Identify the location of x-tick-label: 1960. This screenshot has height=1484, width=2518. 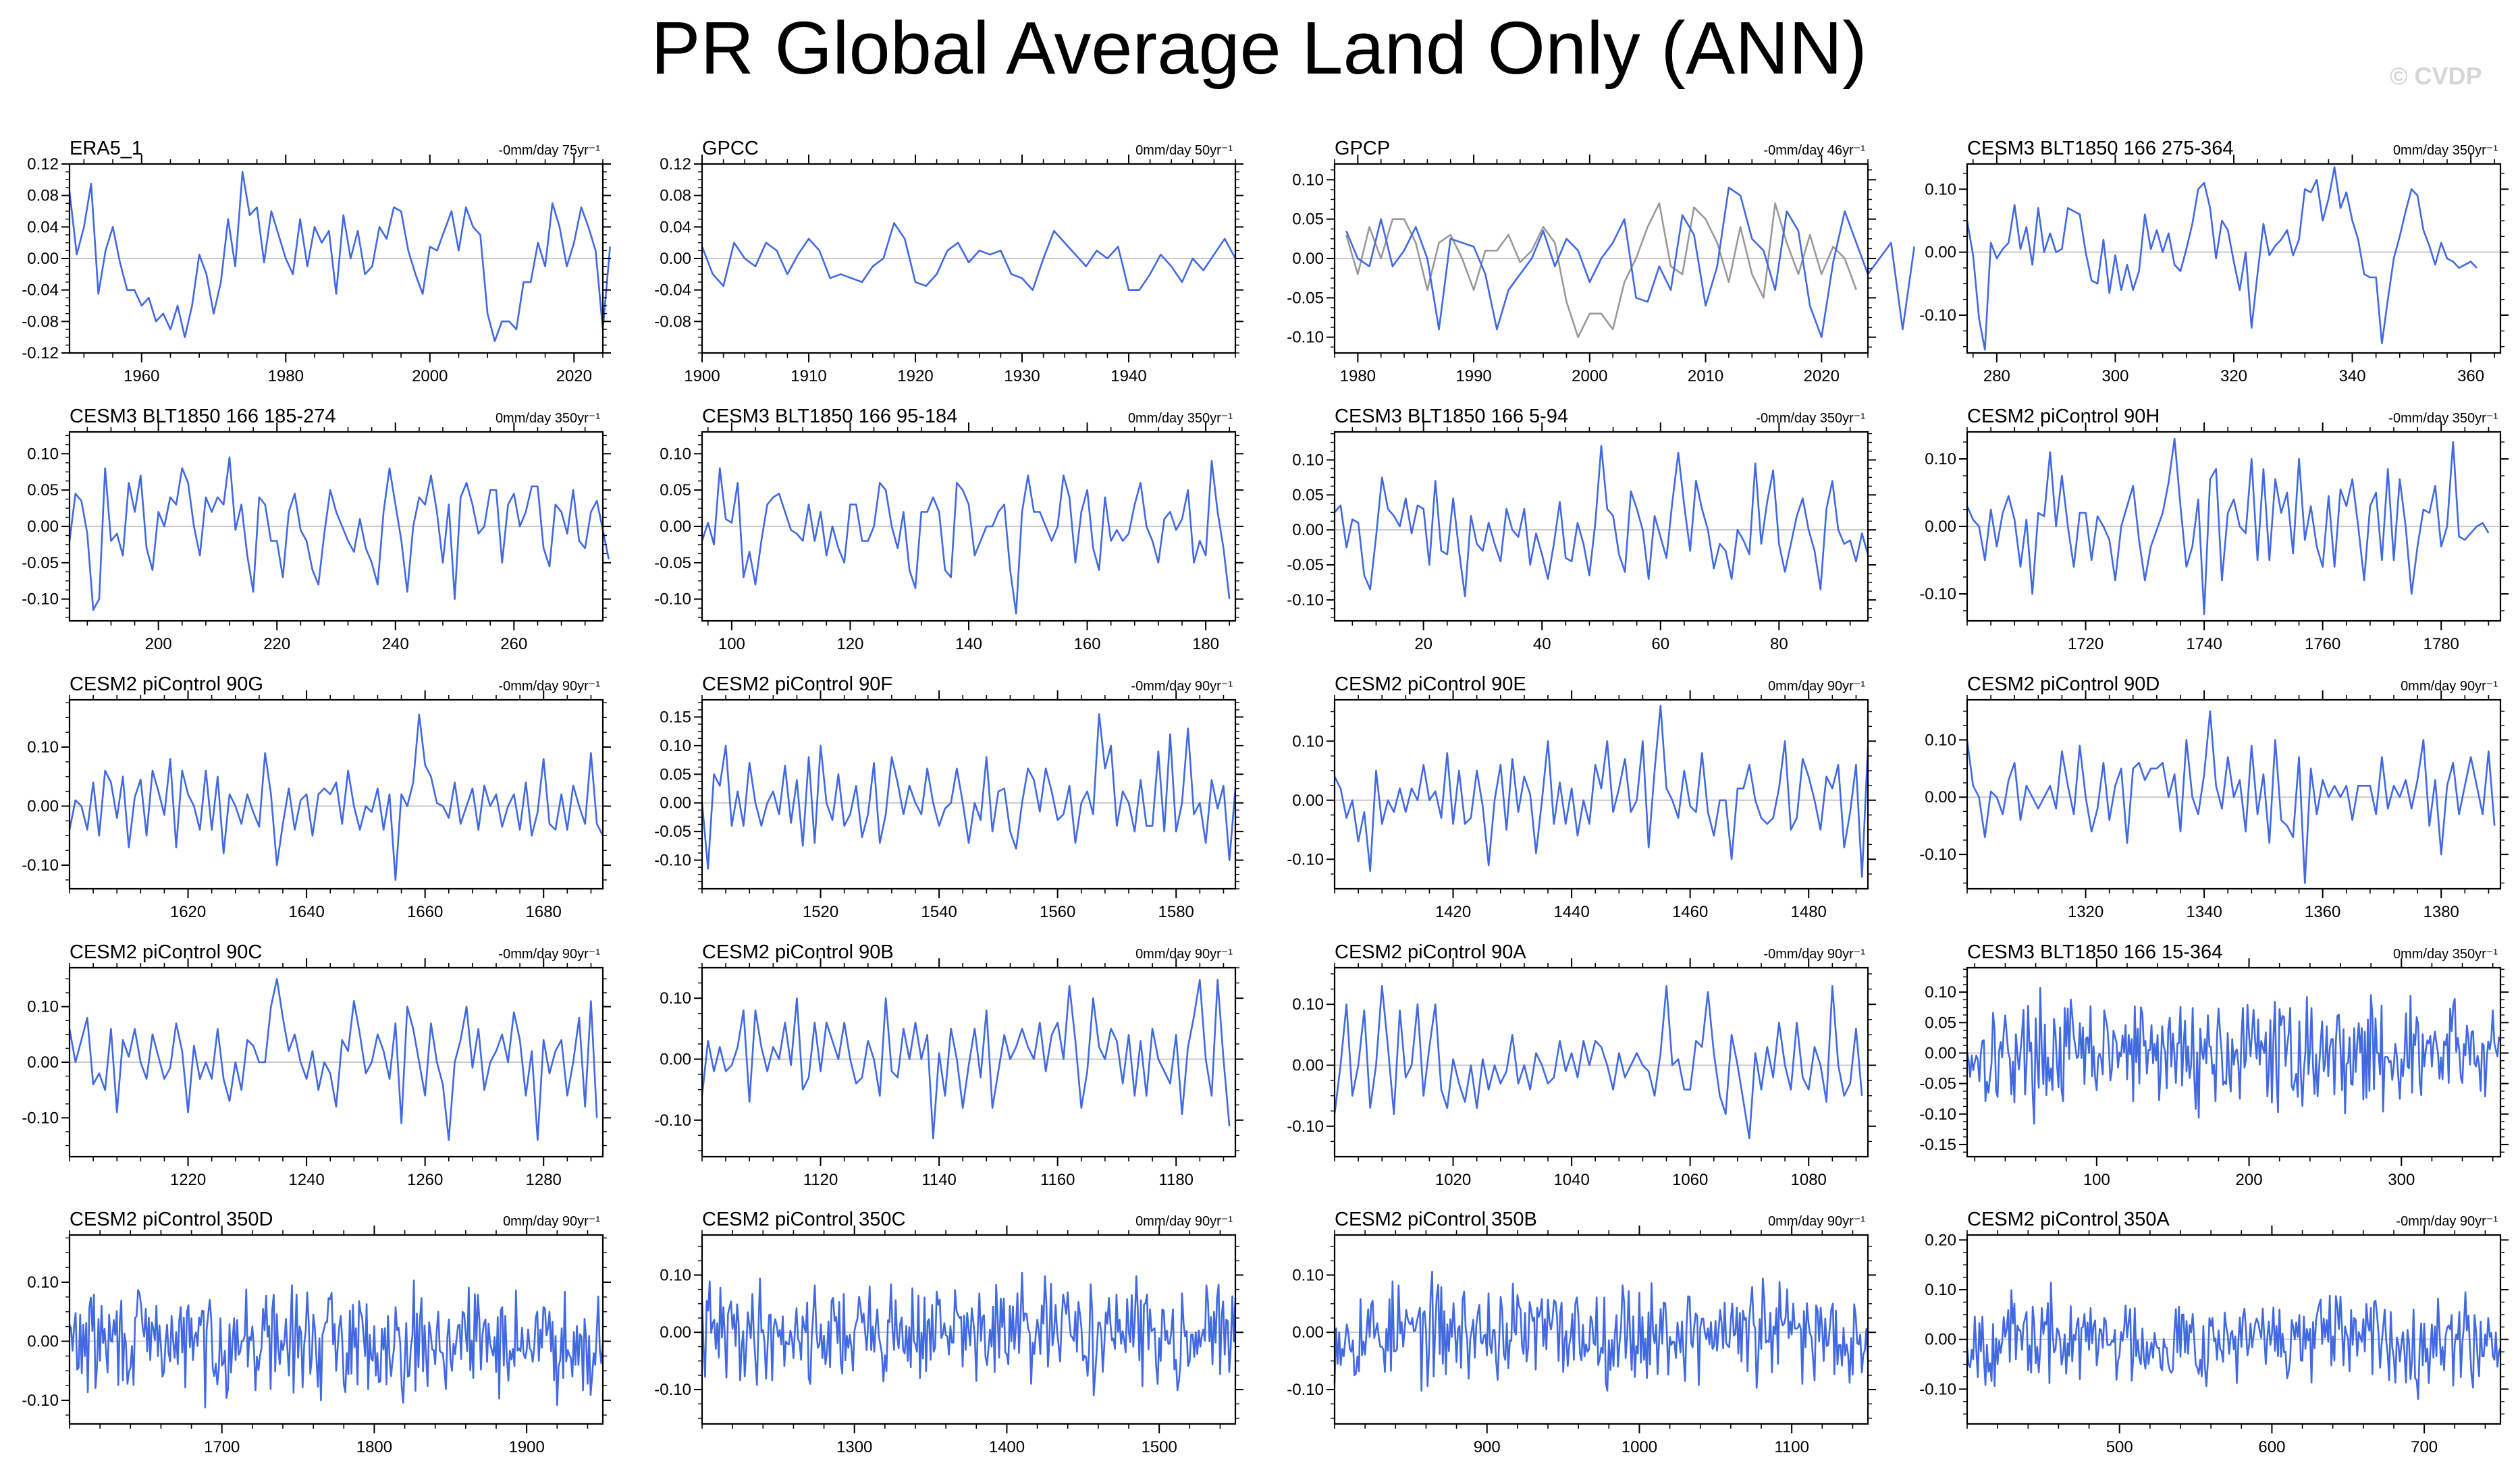
(141, 376).